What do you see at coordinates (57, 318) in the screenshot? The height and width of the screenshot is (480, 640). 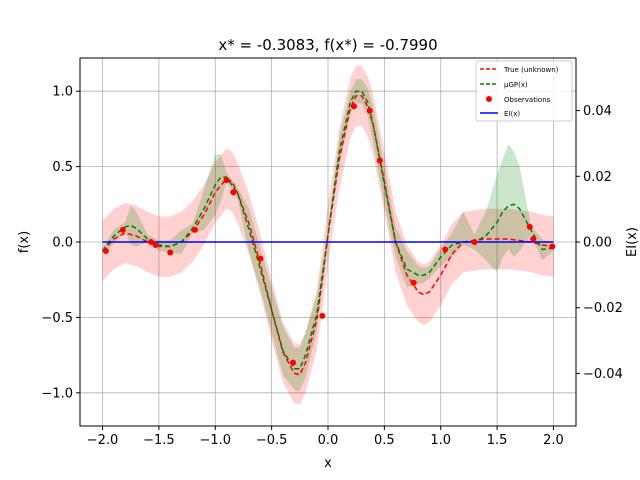 I see `y-tick-label-1: −0.5` at bounding box center [57, 318].